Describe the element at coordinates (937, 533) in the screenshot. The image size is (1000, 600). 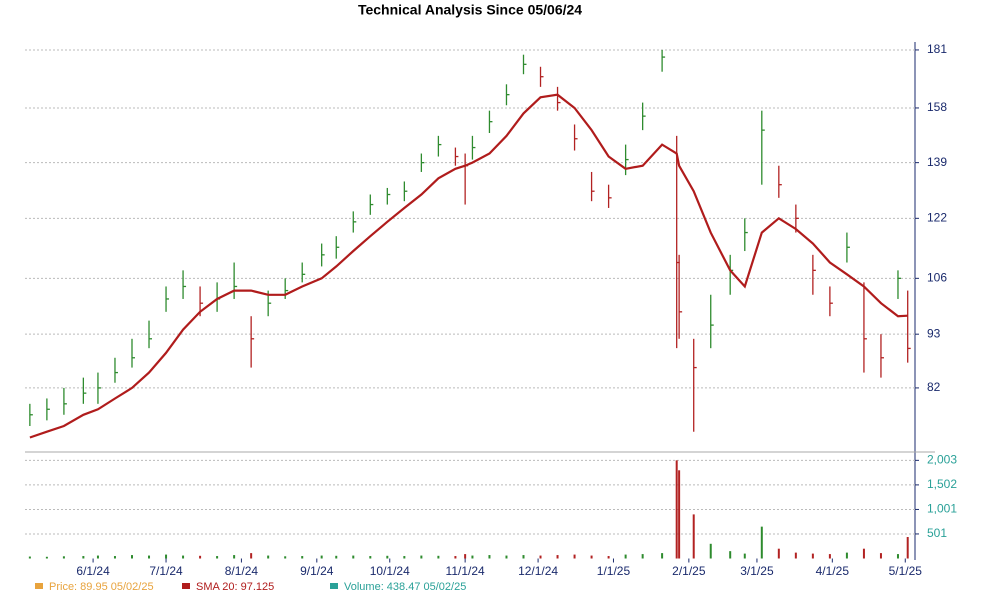
I see `y2-tick-label: 501` at that location.